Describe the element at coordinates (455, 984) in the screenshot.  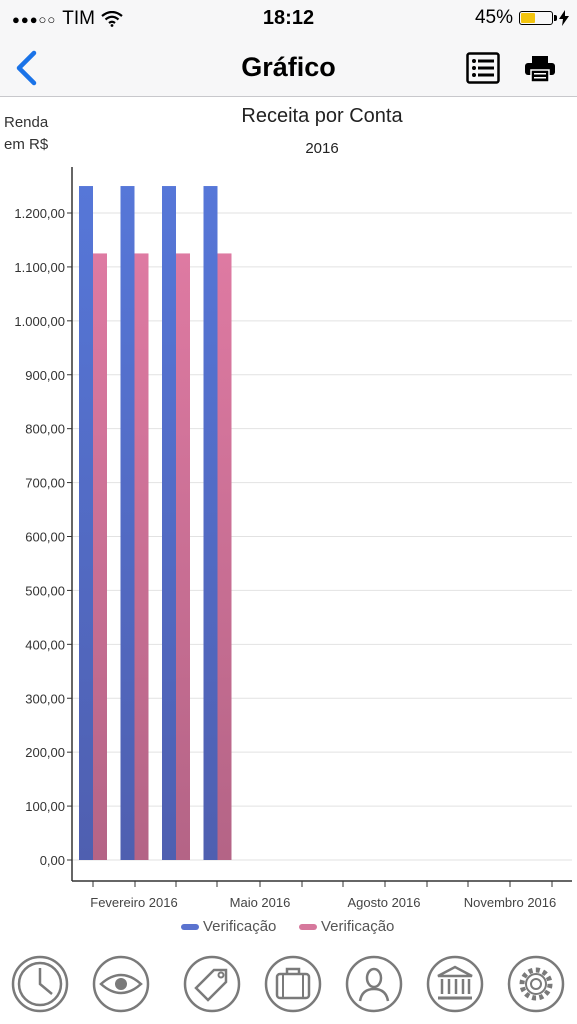
I see `bank-icon` at that location.